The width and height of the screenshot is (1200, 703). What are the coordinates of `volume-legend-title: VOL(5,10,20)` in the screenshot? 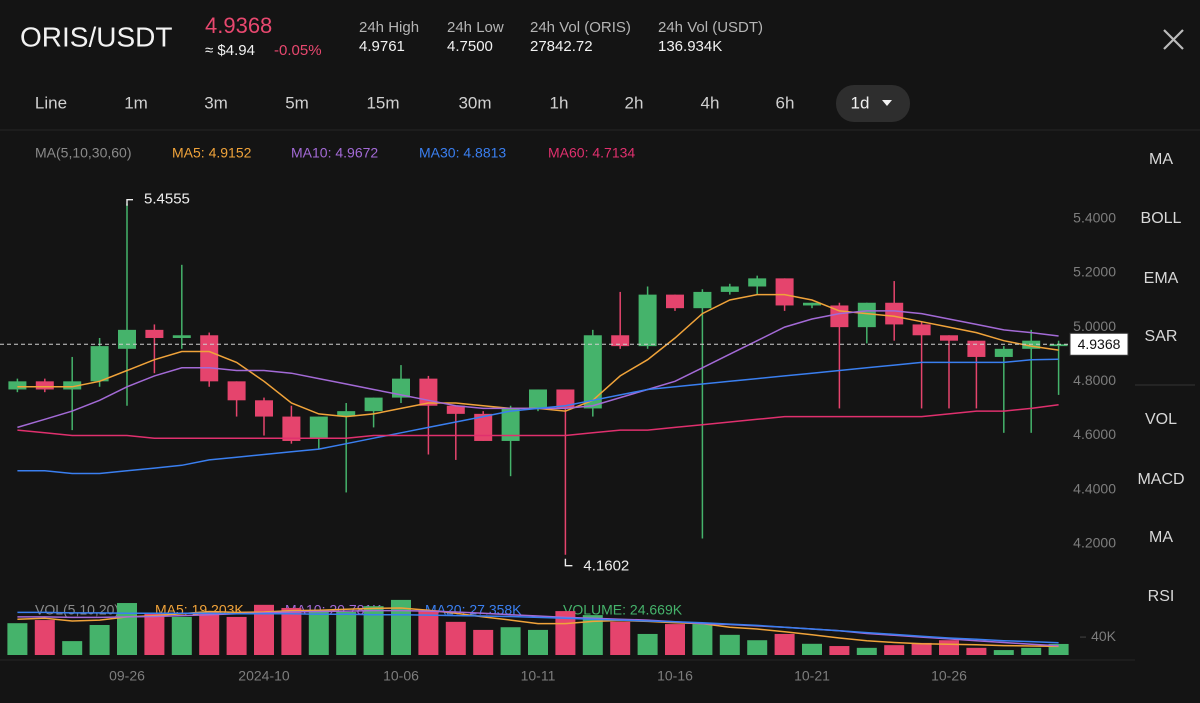 It's located at (77, 610).